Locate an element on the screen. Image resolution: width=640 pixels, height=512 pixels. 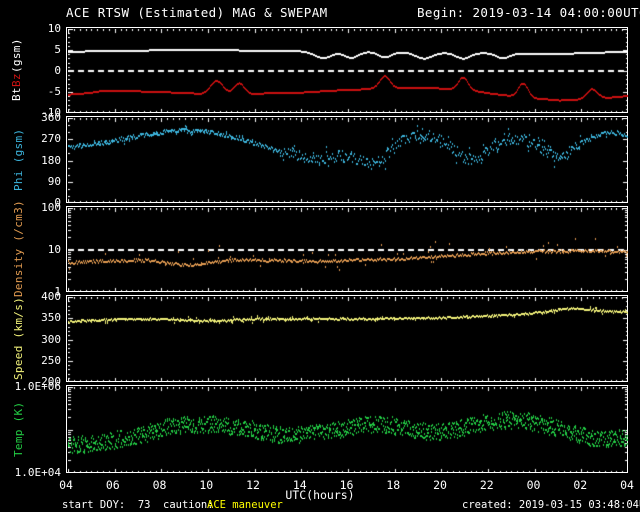
ylabel-bt-bz: Bt Bz (gsm) is located at coordinates (16, 70).